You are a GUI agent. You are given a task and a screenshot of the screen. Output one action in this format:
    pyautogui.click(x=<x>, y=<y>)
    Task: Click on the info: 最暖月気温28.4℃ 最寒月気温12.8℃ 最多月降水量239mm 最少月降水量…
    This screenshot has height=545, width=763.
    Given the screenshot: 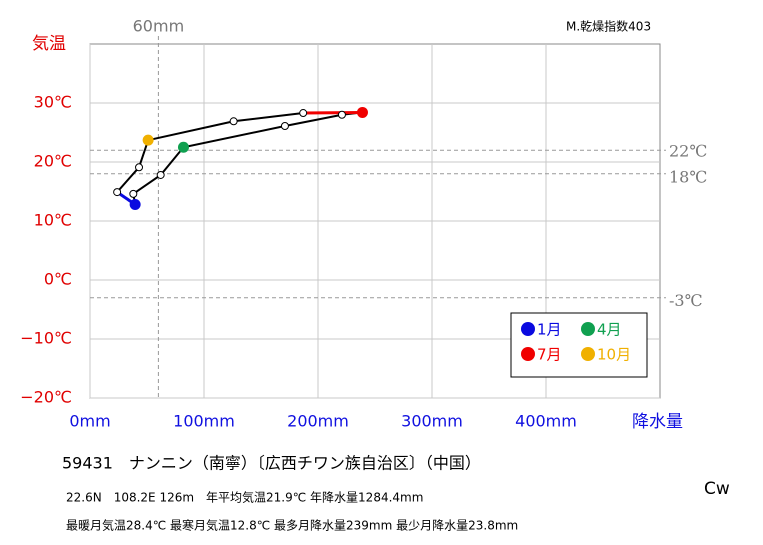 What is the action you would take?
    pyautogui.click(x=292, y=525)
    